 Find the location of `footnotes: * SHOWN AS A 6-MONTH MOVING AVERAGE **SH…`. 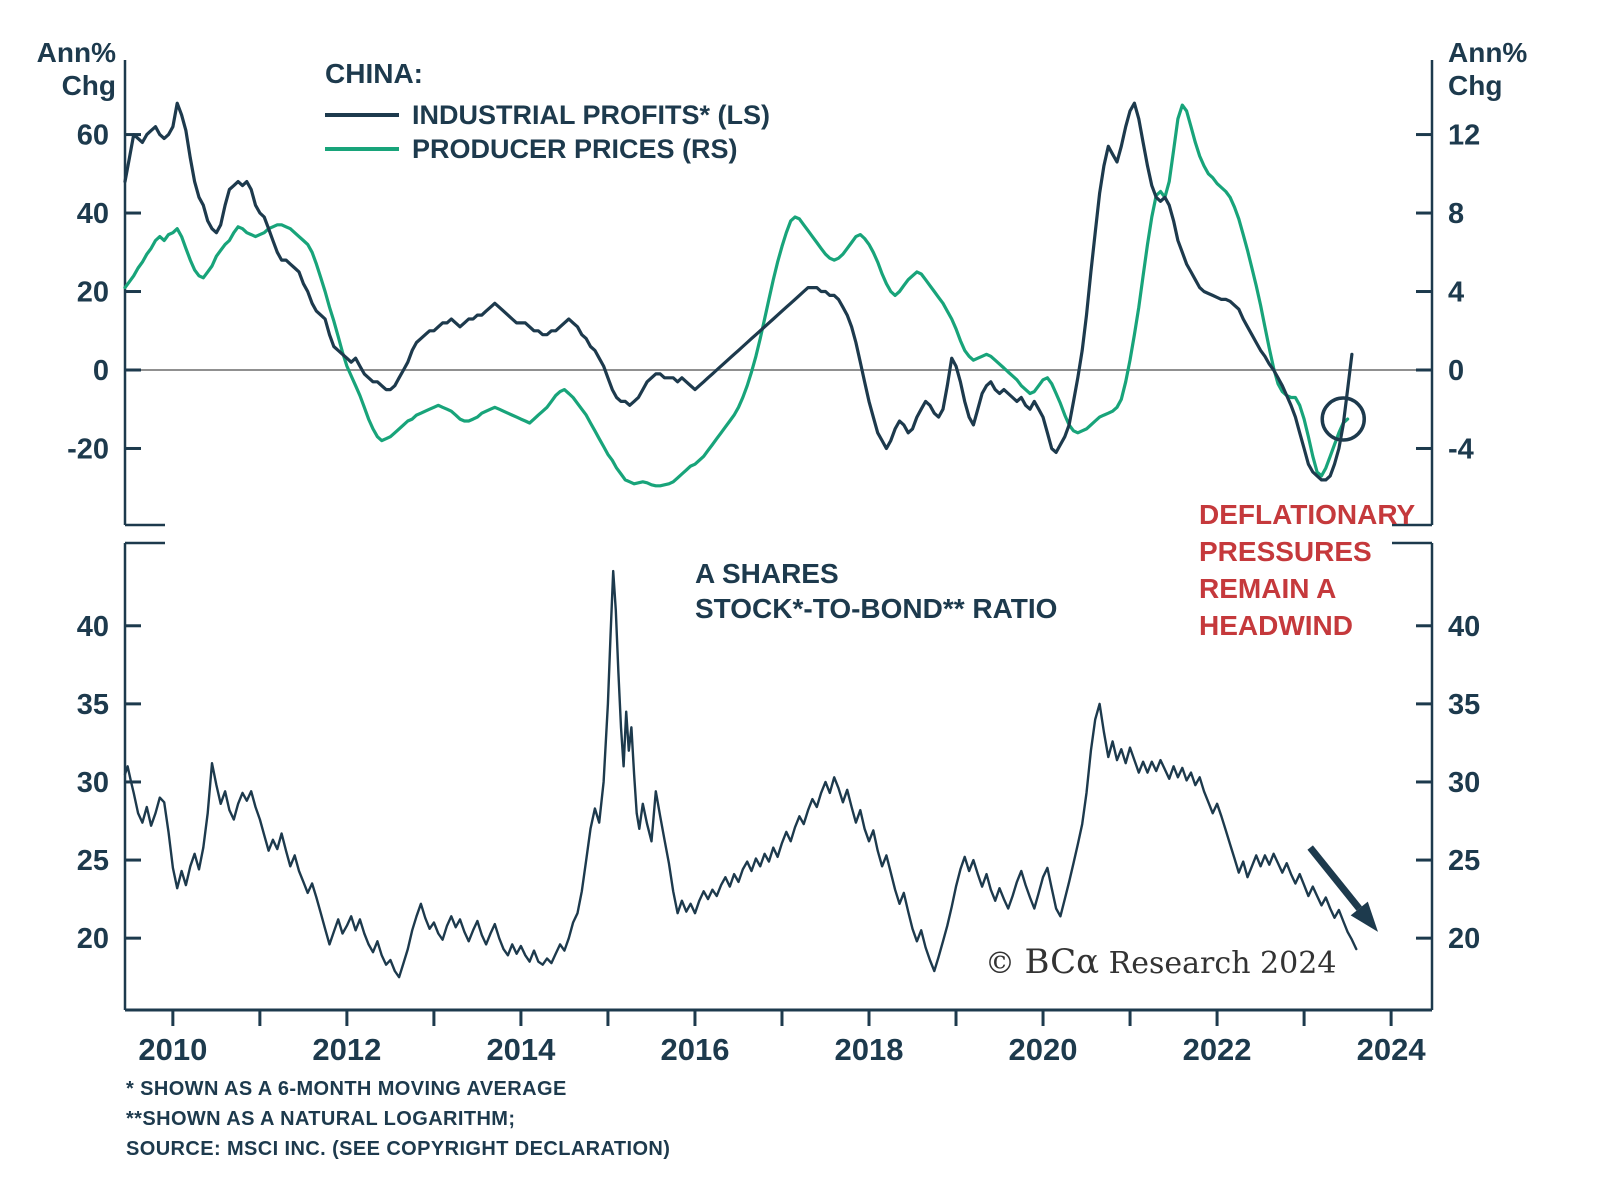

footnotes: * SHOWN AS A 6-MONTH MOVING AVERAGE **SH… is located at coordinates (398, 1119).